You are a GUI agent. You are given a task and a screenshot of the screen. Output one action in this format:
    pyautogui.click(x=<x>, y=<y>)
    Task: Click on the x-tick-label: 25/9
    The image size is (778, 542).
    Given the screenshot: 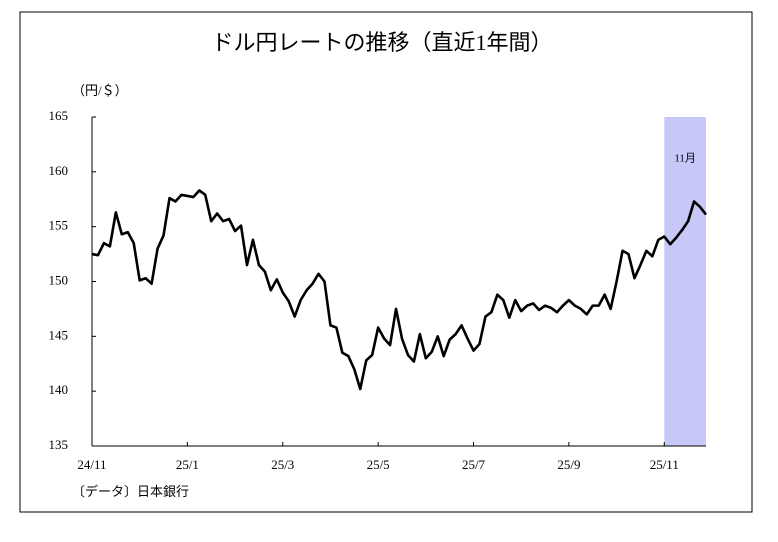 What is the action you would take?
    pyautogui.click(x=568, y=464)
    